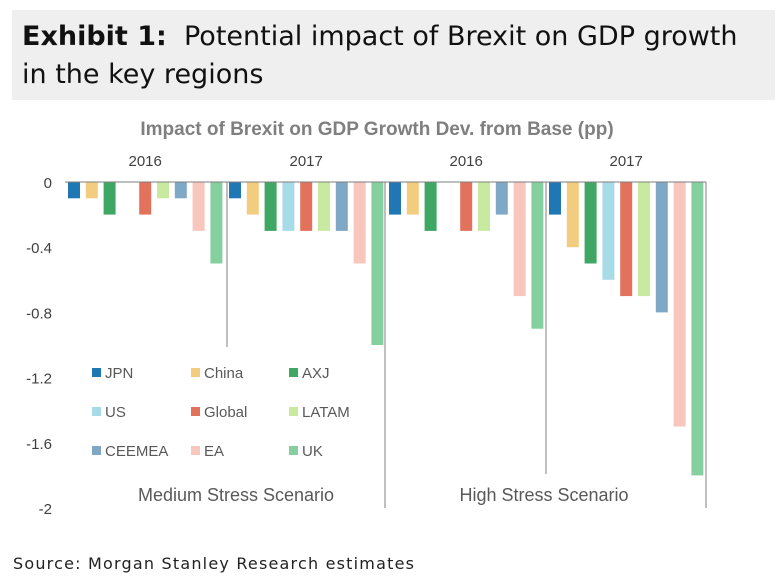 The image size is (777, 585). Describe the element at coordinates (119, 373) in the screenshot. I see `legend-label-jpn: JPN` at that location.